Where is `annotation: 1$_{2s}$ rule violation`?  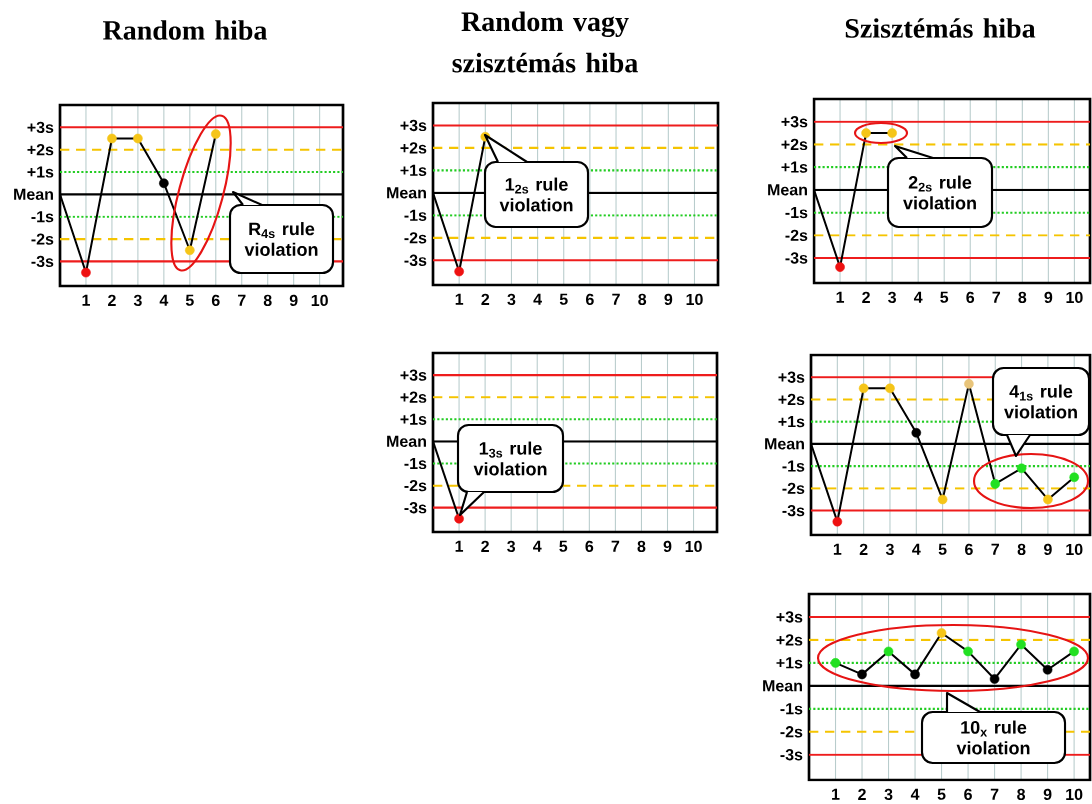
annotation: 1$_{2s}$ rule violation is located at coordinates (536, 194).